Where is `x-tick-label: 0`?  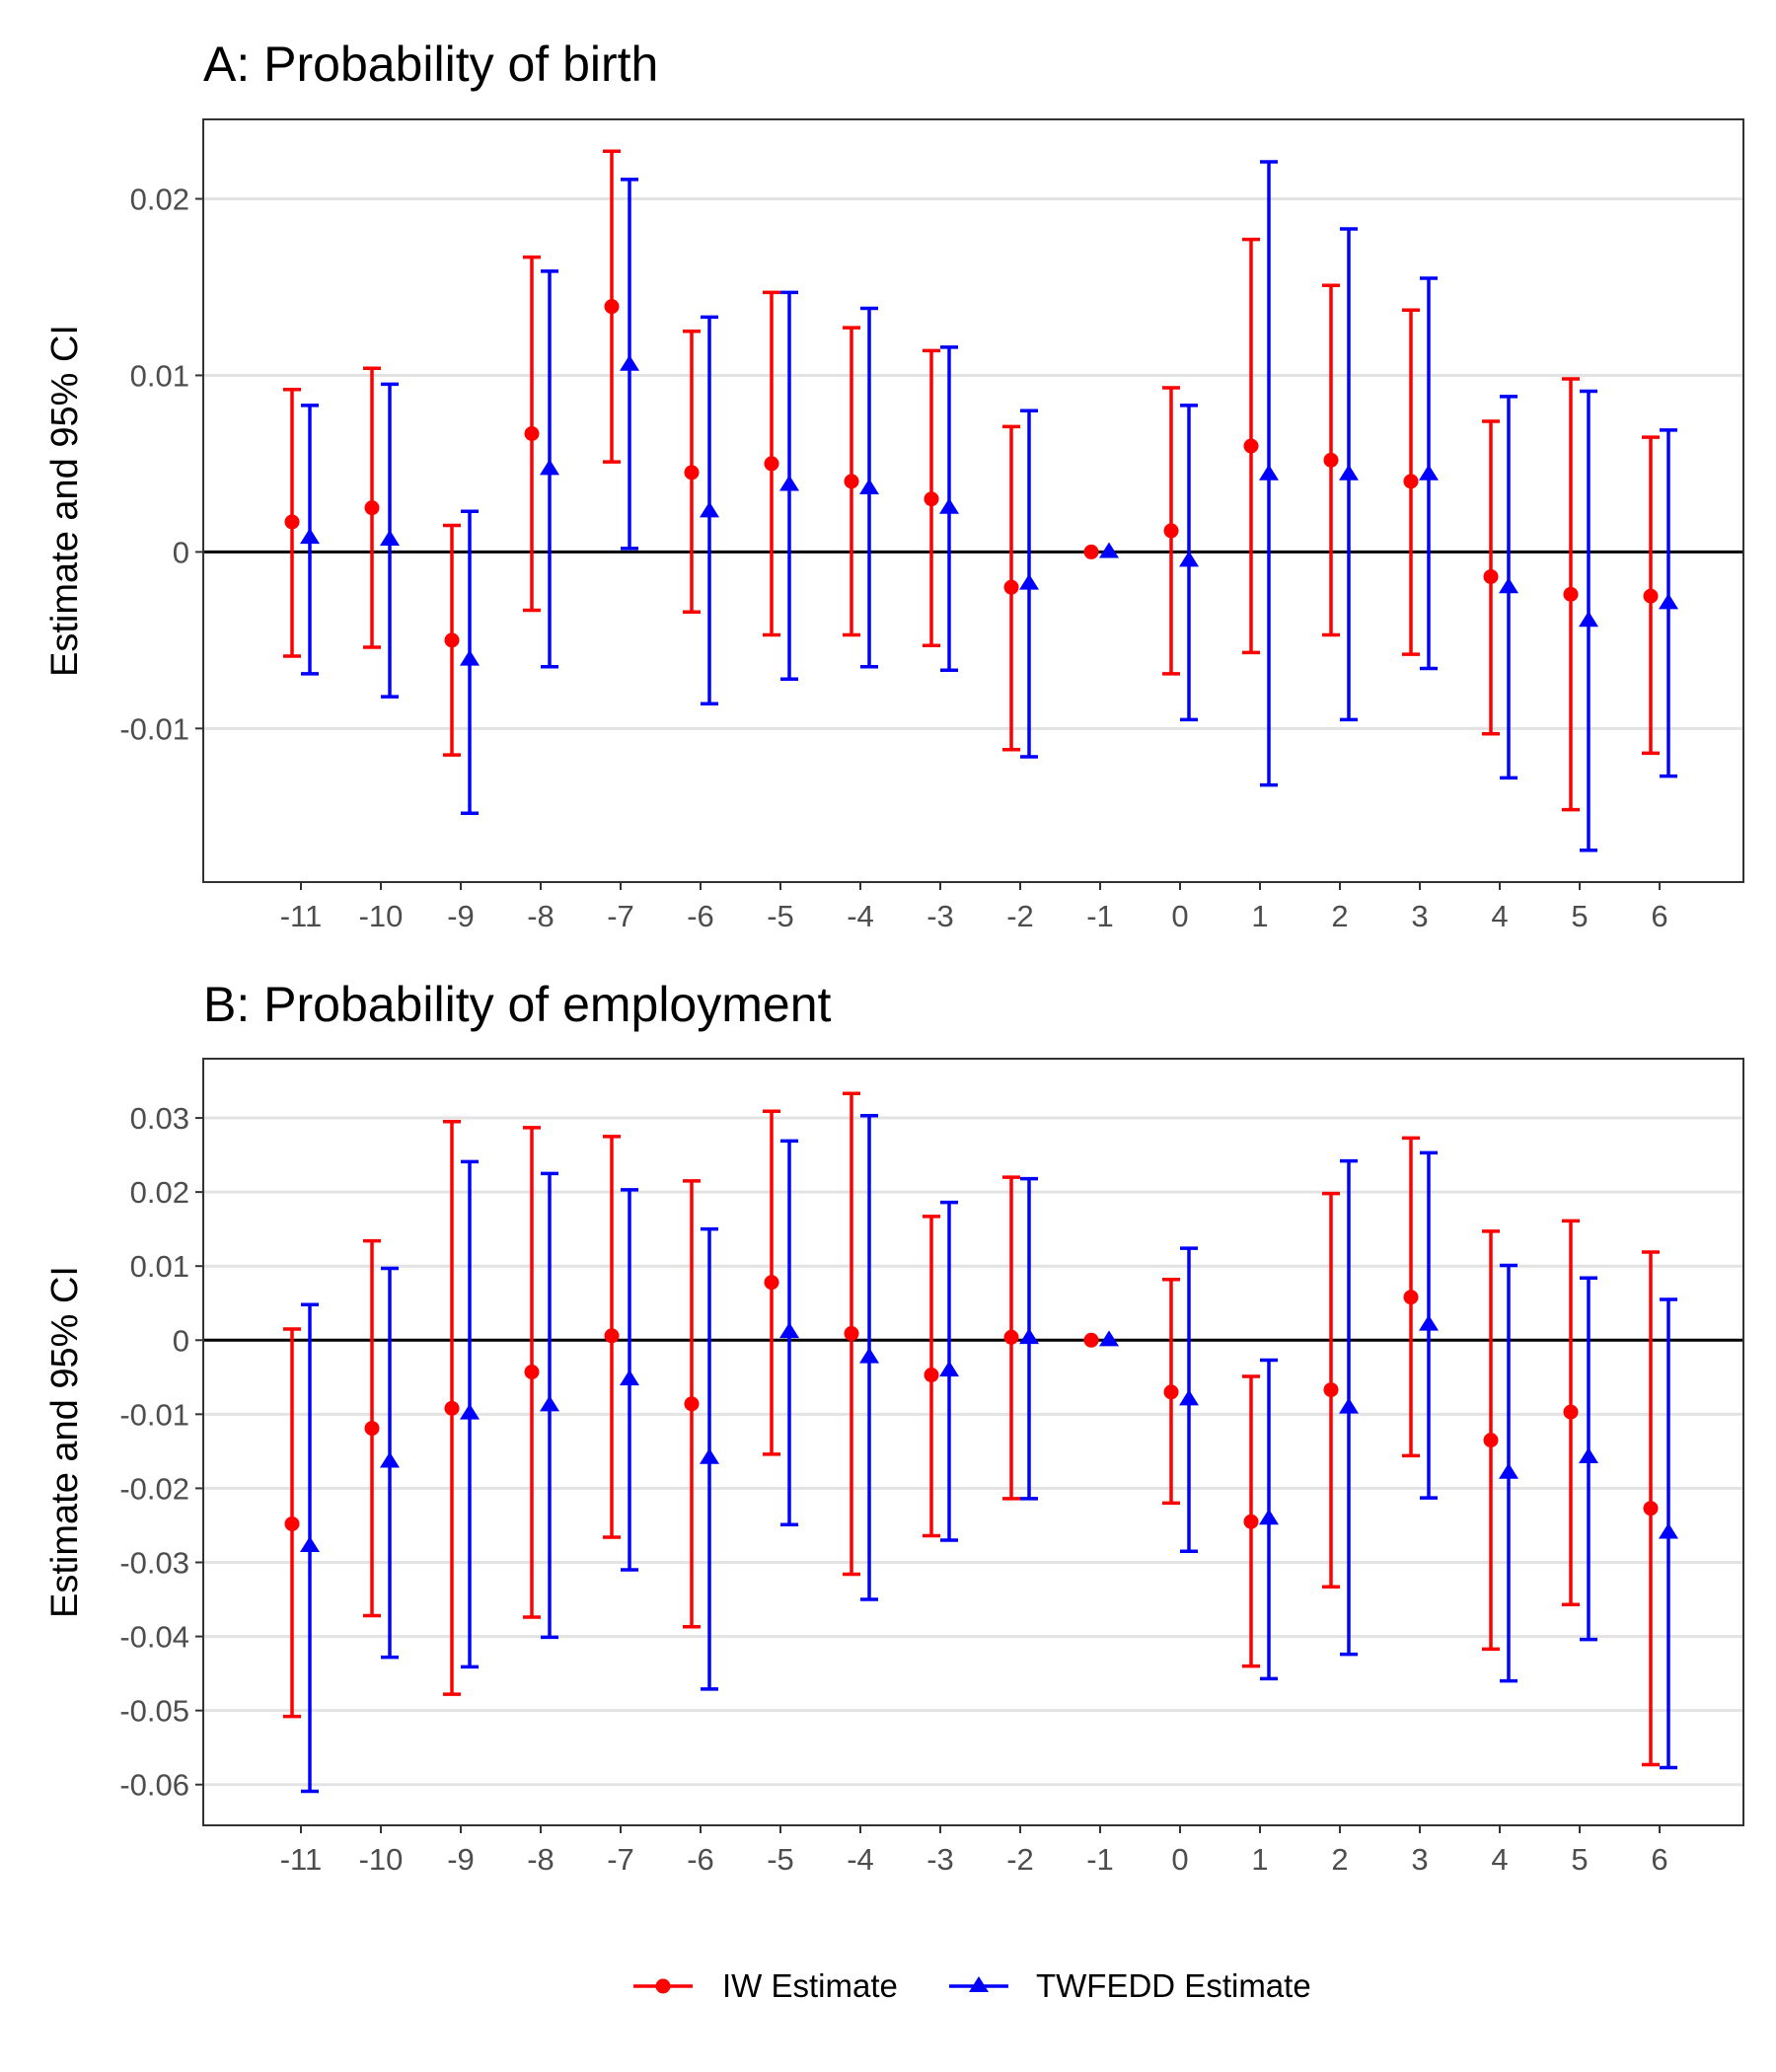
x-tick-label: 0 is located at coordinates (1180, 916).